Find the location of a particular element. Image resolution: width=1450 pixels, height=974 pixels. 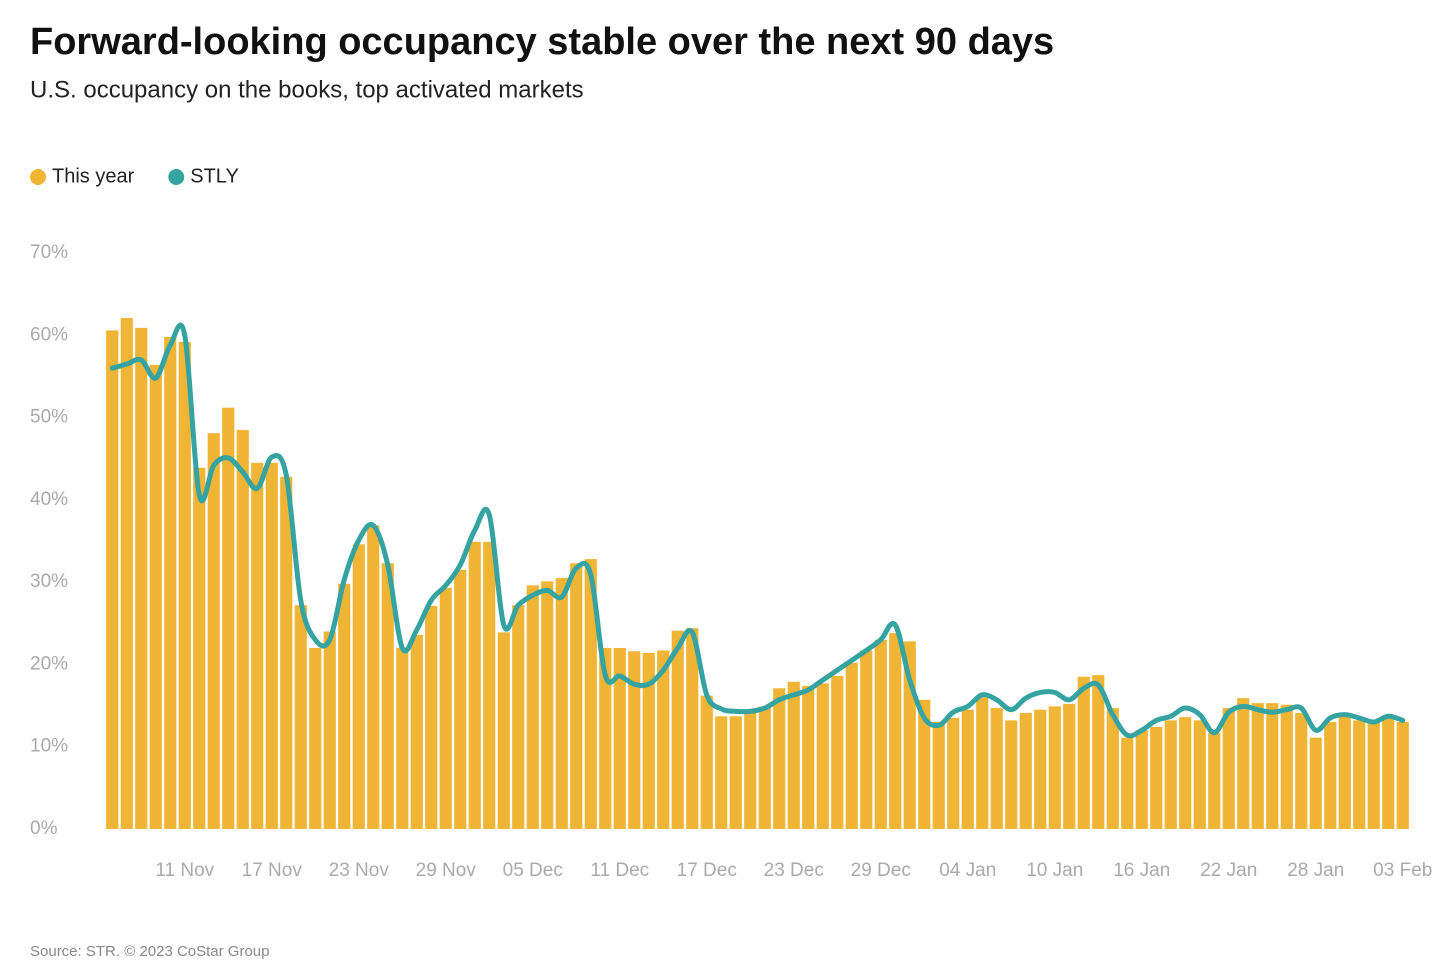

y-tick-label: 30% is located at coordinates (49, 581).